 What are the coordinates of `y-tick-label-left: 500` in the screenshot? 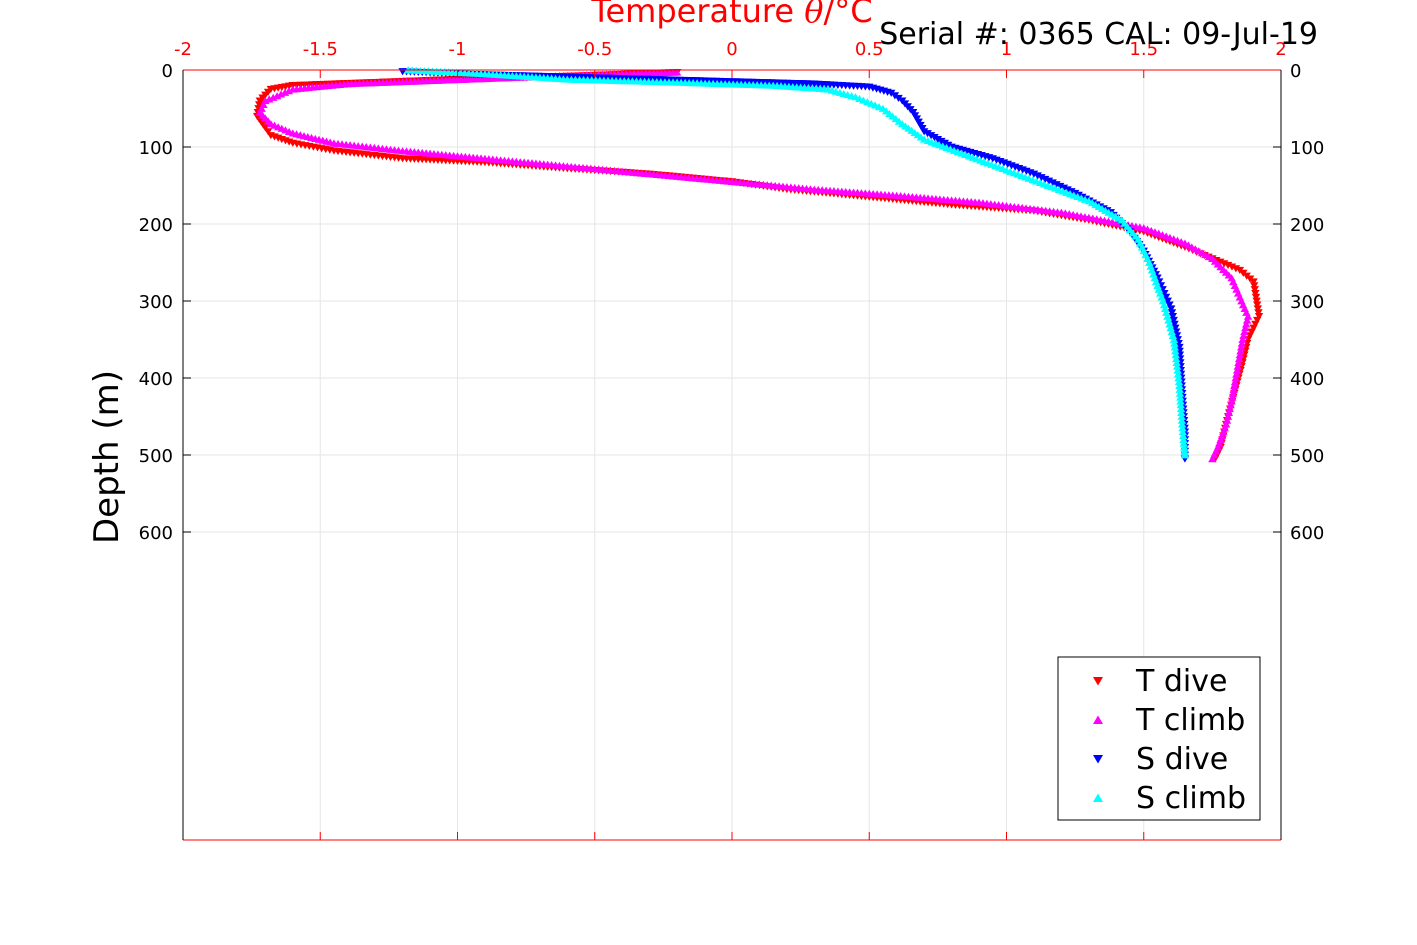 It's located at (156, 456).